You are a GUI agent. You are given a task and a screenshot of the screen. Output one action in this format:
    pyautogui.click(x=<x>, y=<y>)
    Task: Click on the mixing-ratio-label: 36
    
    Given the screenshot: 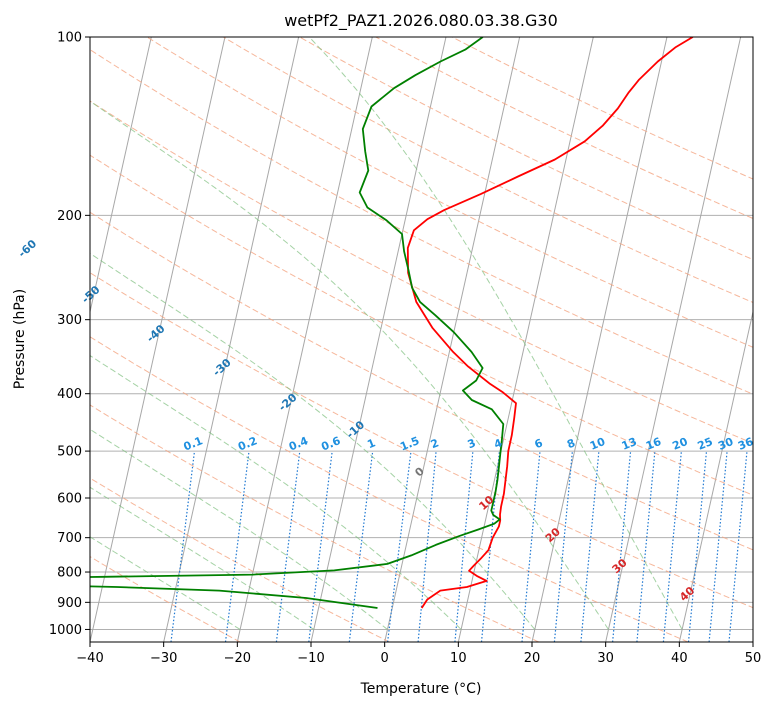 What is the action you would take?
    pyautogui.click(x=745, y=444)
    